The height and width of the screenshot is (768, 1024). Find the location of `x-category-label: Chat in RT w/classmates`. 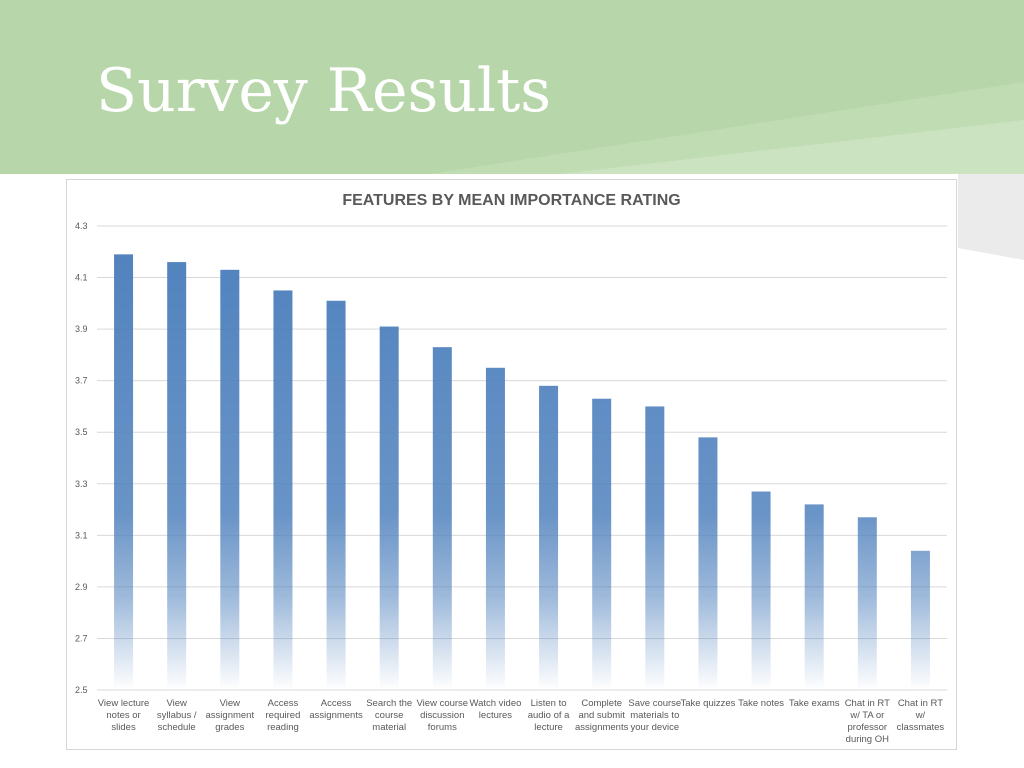

x-category-label: Chat in RT w/classmates is located at coordinates (921, 715).